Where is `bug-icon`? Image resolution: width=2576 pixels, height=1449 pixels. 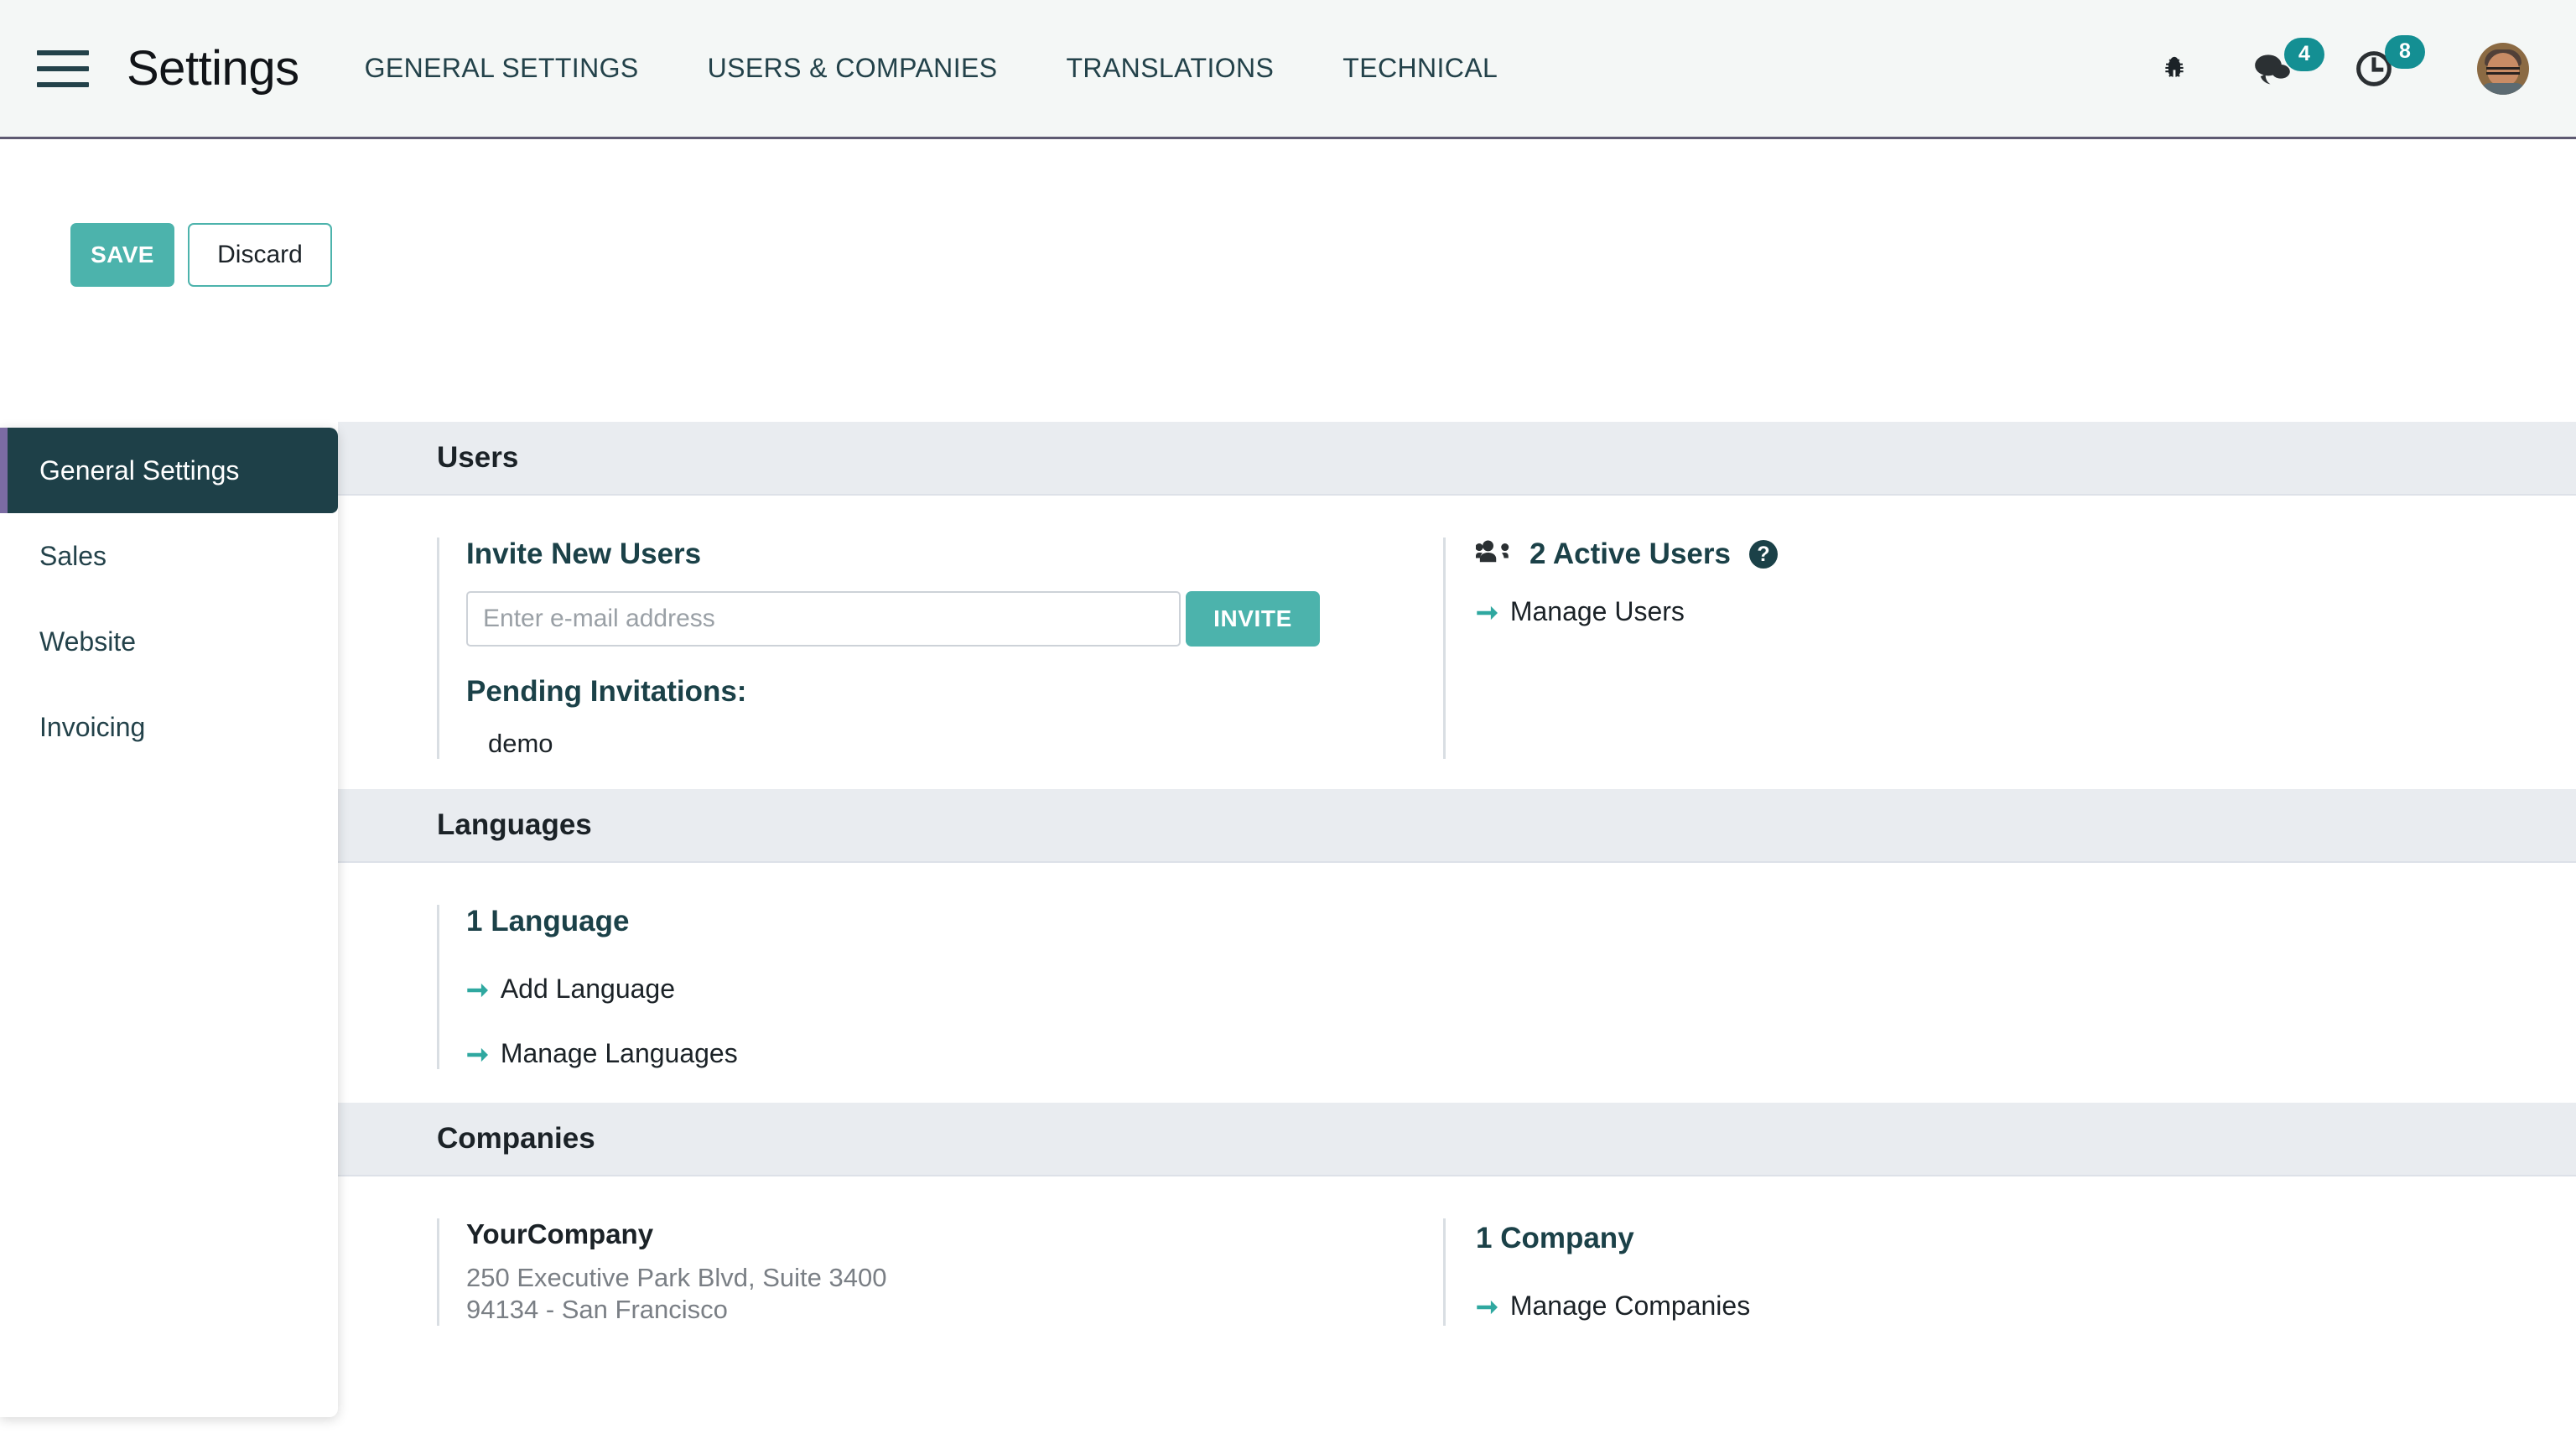
bug-icon is located at coordinates (2174, 69).